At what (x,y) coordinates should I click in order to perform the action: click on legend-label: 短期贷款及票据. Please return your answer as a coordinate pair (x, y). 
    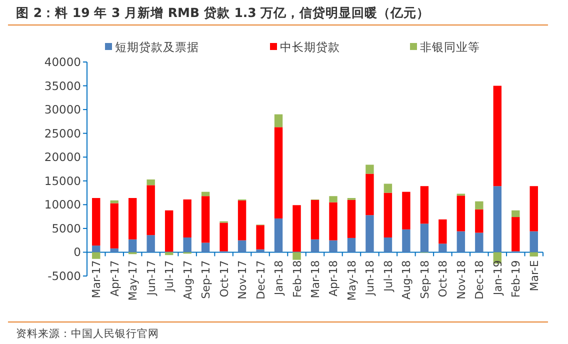
    Looking at the image, I should click on (157, 47).